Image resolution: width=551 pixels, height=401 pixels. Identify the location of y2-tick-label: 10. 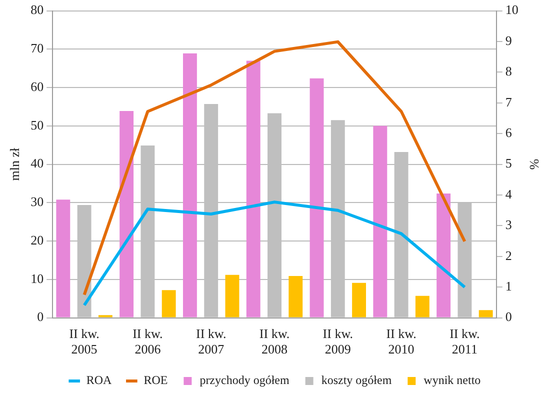
(511, 10).